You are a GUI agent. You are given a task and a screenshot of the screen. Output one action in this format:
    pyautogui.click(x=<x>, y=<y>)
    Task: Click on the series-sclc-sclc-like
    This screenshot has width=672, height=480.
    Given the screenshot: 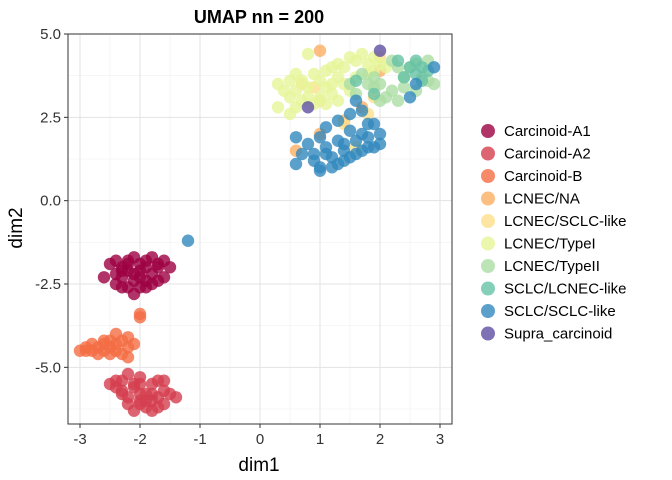 What is the action you would take?
    pyautogui.click(x=311, y=154)
    